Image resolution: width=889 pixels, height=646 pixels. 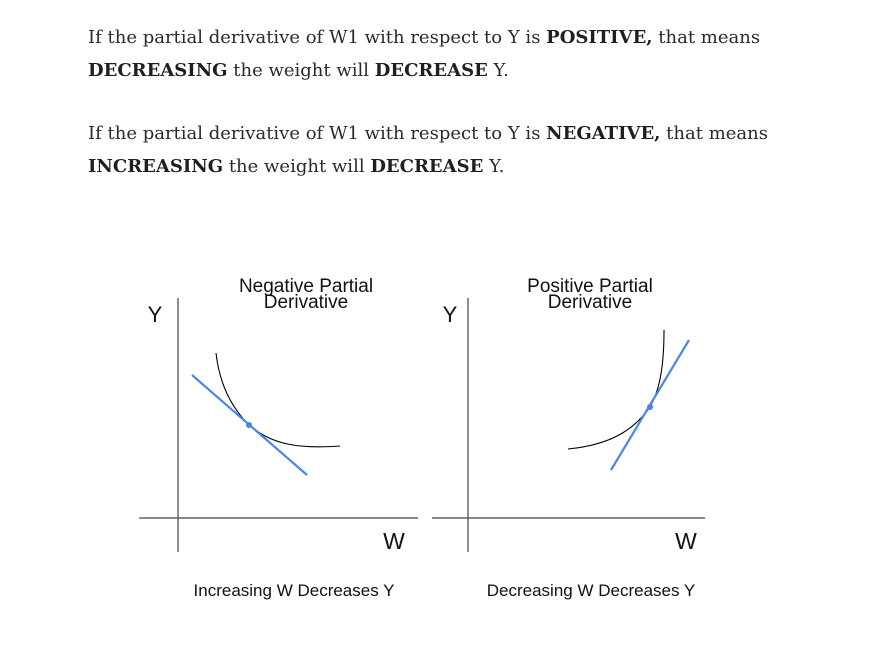 I want to click on left-caption: Increasing W Decreases Y, so click(x=294, y=590).